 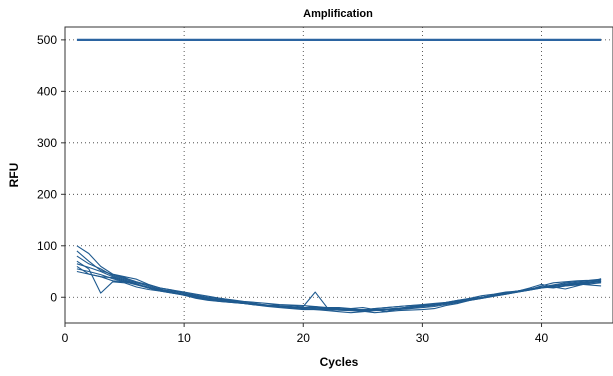 I want to click on y-tick-label: 400, so click(x=47, y=91).